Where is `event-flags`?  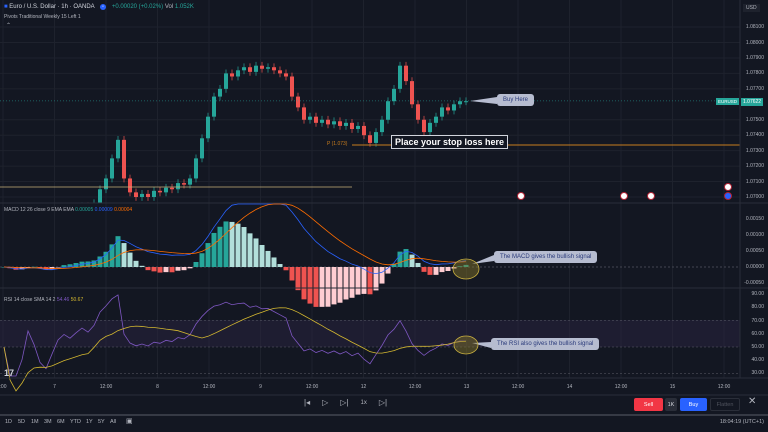 event-flags is located at coordinates (624, 191).